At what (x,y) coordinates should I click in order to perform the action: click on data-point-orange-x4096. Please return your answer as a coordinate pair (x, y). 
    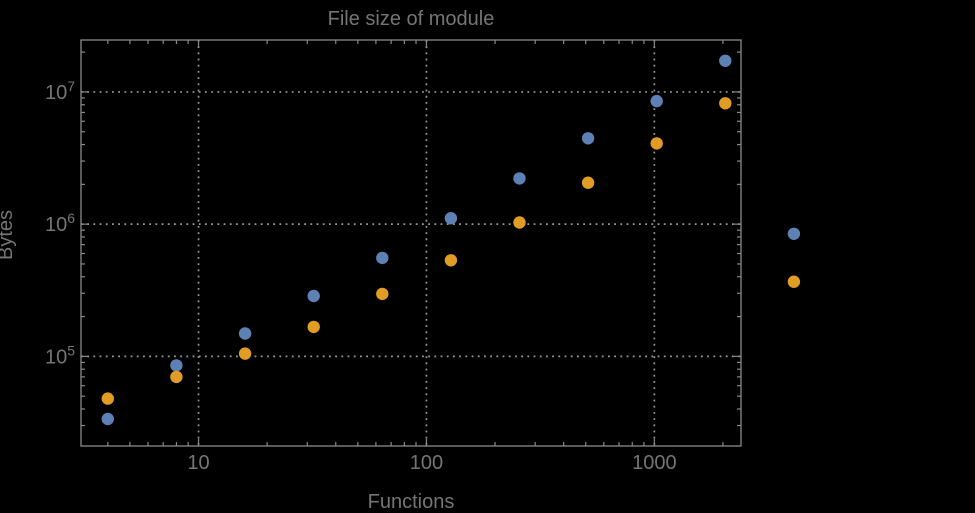
    Looking at the image, I should click on (794, 281).